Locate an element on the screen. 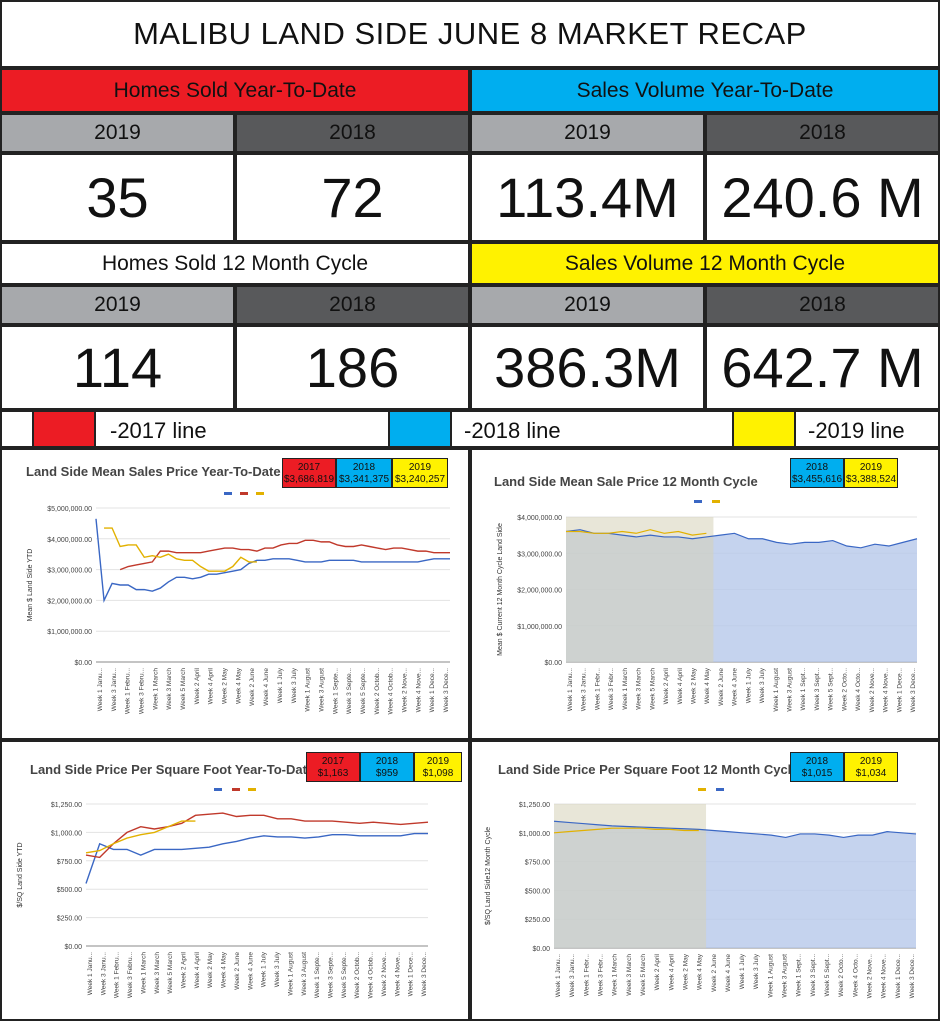  homes-ytd-label: Homes Sold Year-To-Date is located at coordinates (235, 90).